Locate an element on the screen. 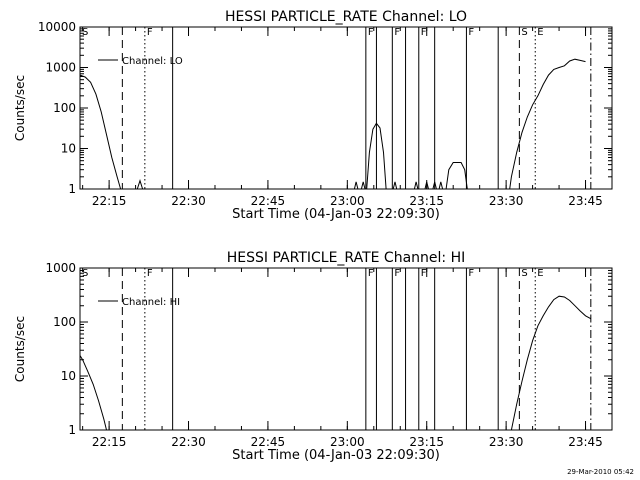  chart-title: HESSI PARTICLE_RATE Channel: LO is located at coordinates (346, 17).